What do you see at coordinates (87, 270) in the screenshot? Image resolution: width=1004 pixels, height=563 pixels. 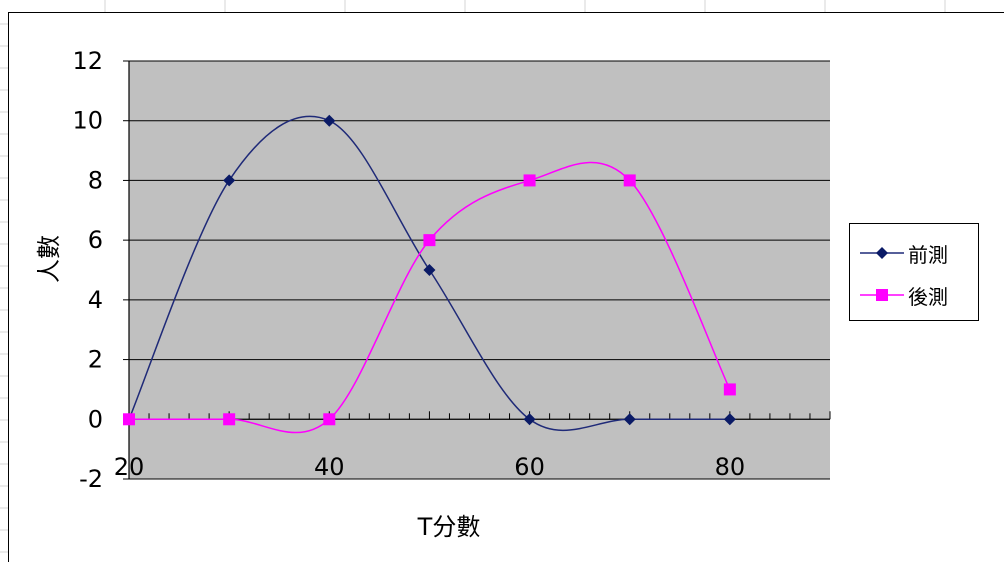 I see `y-tick-labels: -2 0 2 4 6 8 10 12` at bounding box center [87, 270].